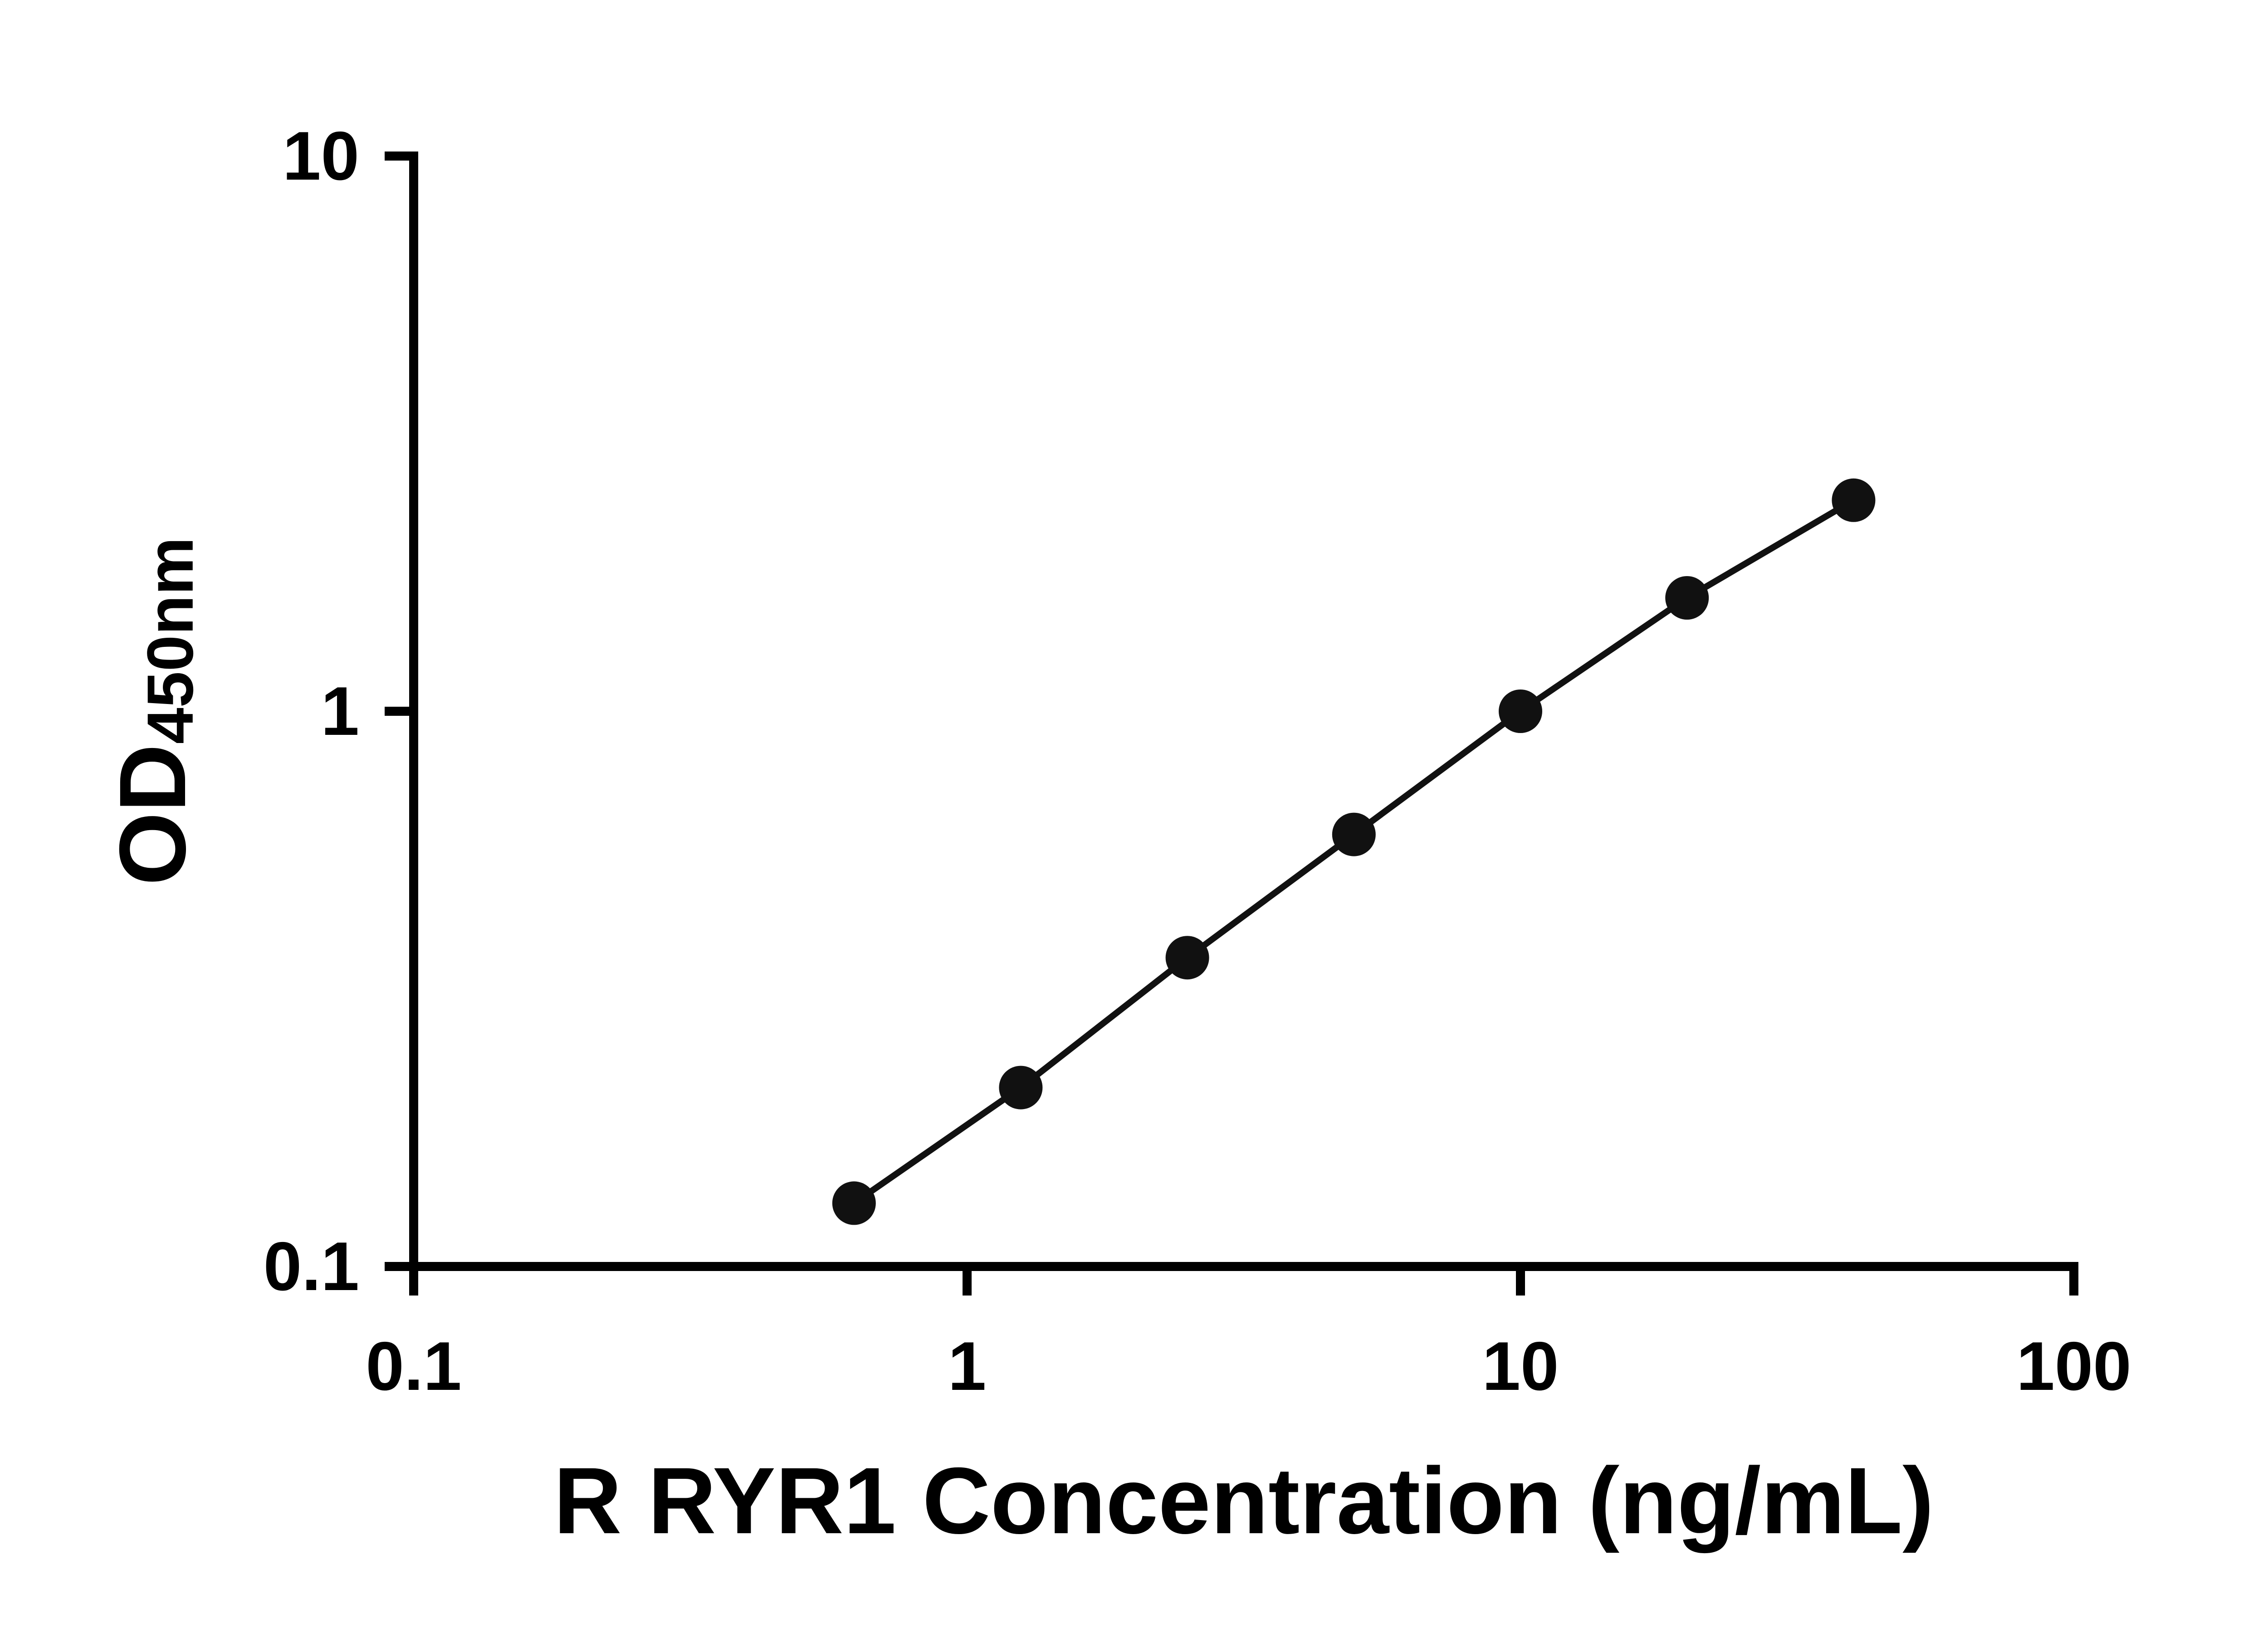  What do you see at coordinates (340, 711) in the screenshot?
I see `y-tick-label: 1` at bounding box center [340, 711].